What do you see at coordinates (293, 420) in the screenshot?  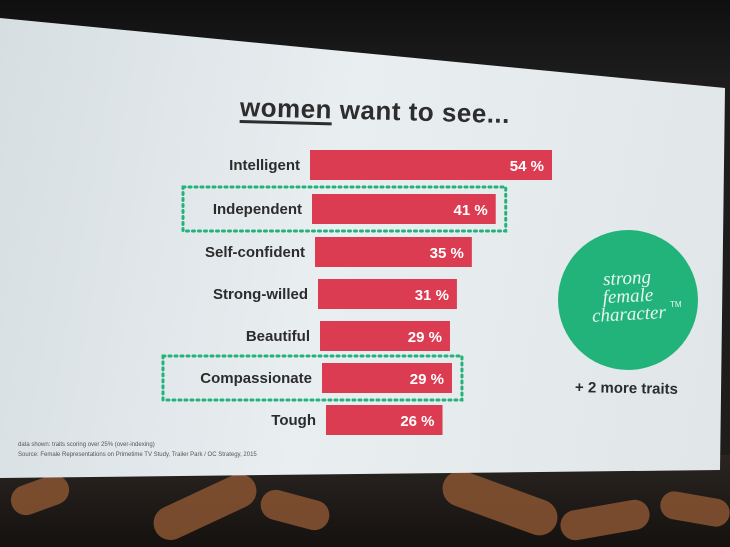 I see `category-label-tough: Tough` at bounding box center [293, 420].